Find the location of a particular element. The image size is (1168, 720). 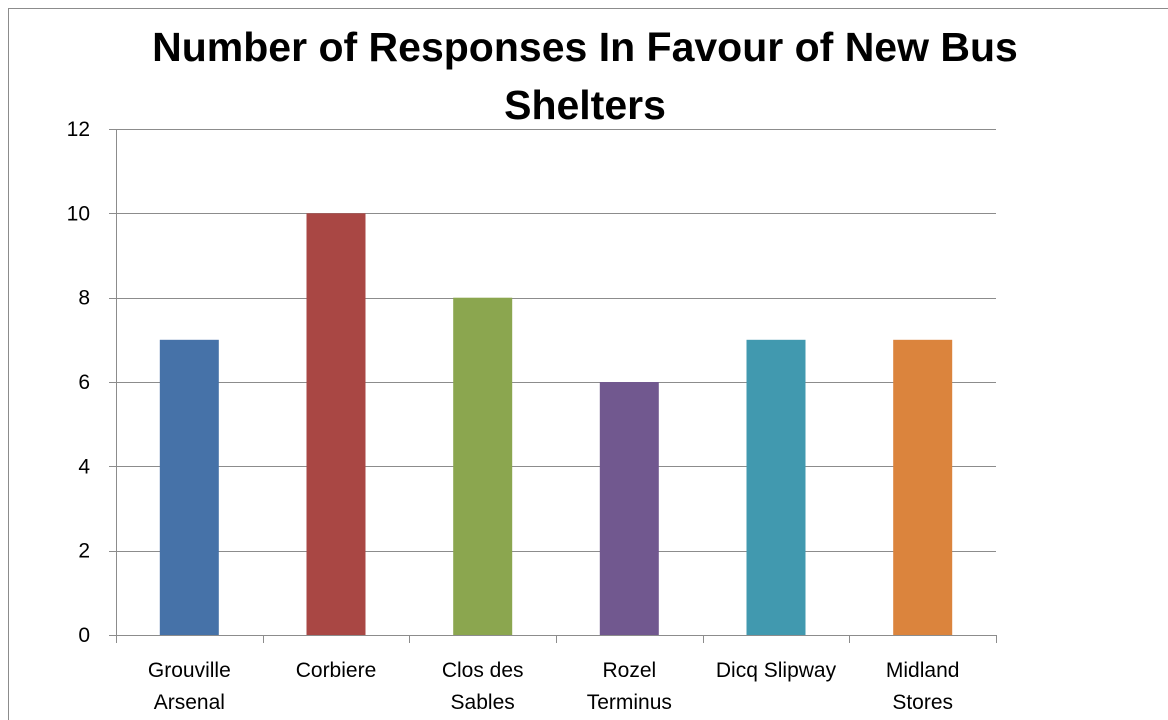

x-tick-label-line: Rozel is located at coordinates (629, 670).